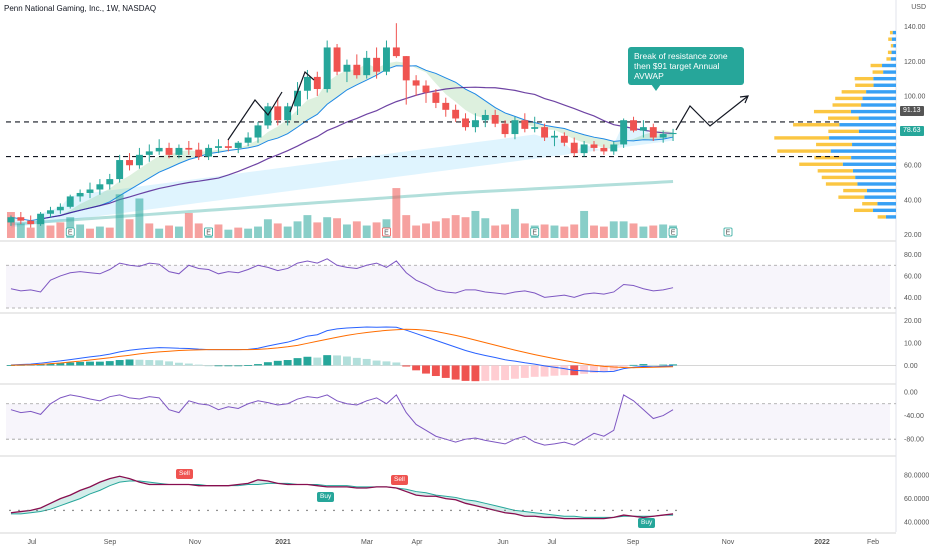 The height and width of the screenshot is (550, 932). What do you see at coordinates (283, 542) in the screenshot?
I see `time-axis-label: 2021` at bounding box center [283, 542].